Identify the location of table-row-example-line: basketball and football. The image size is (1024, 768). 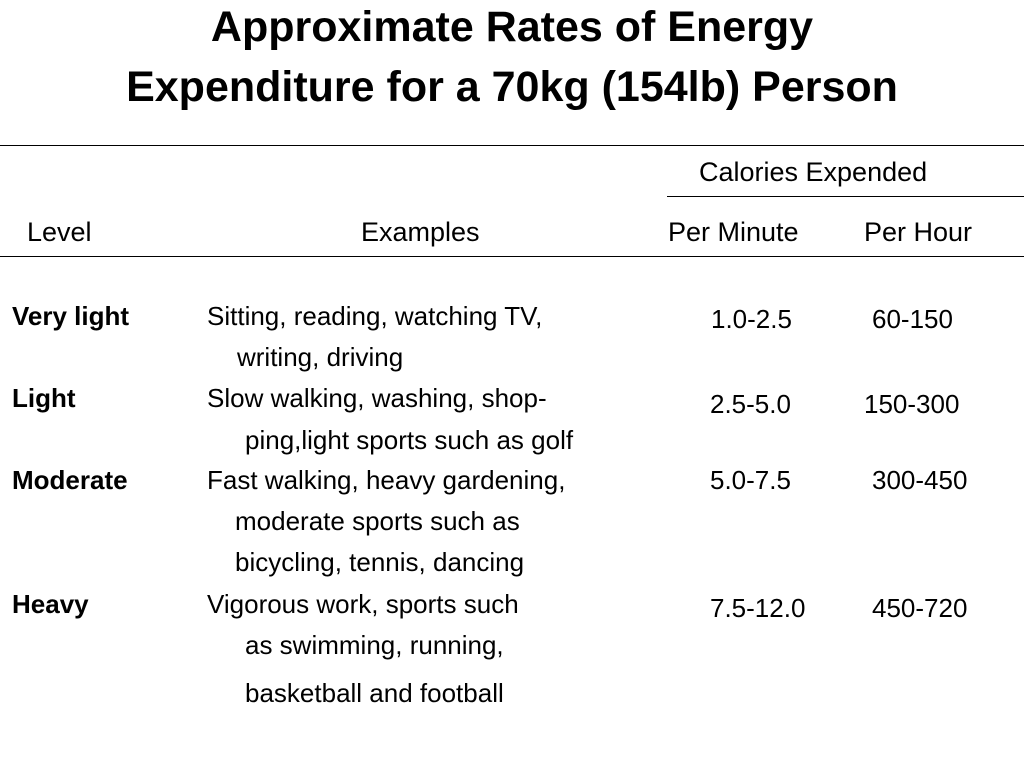
(374, 693).